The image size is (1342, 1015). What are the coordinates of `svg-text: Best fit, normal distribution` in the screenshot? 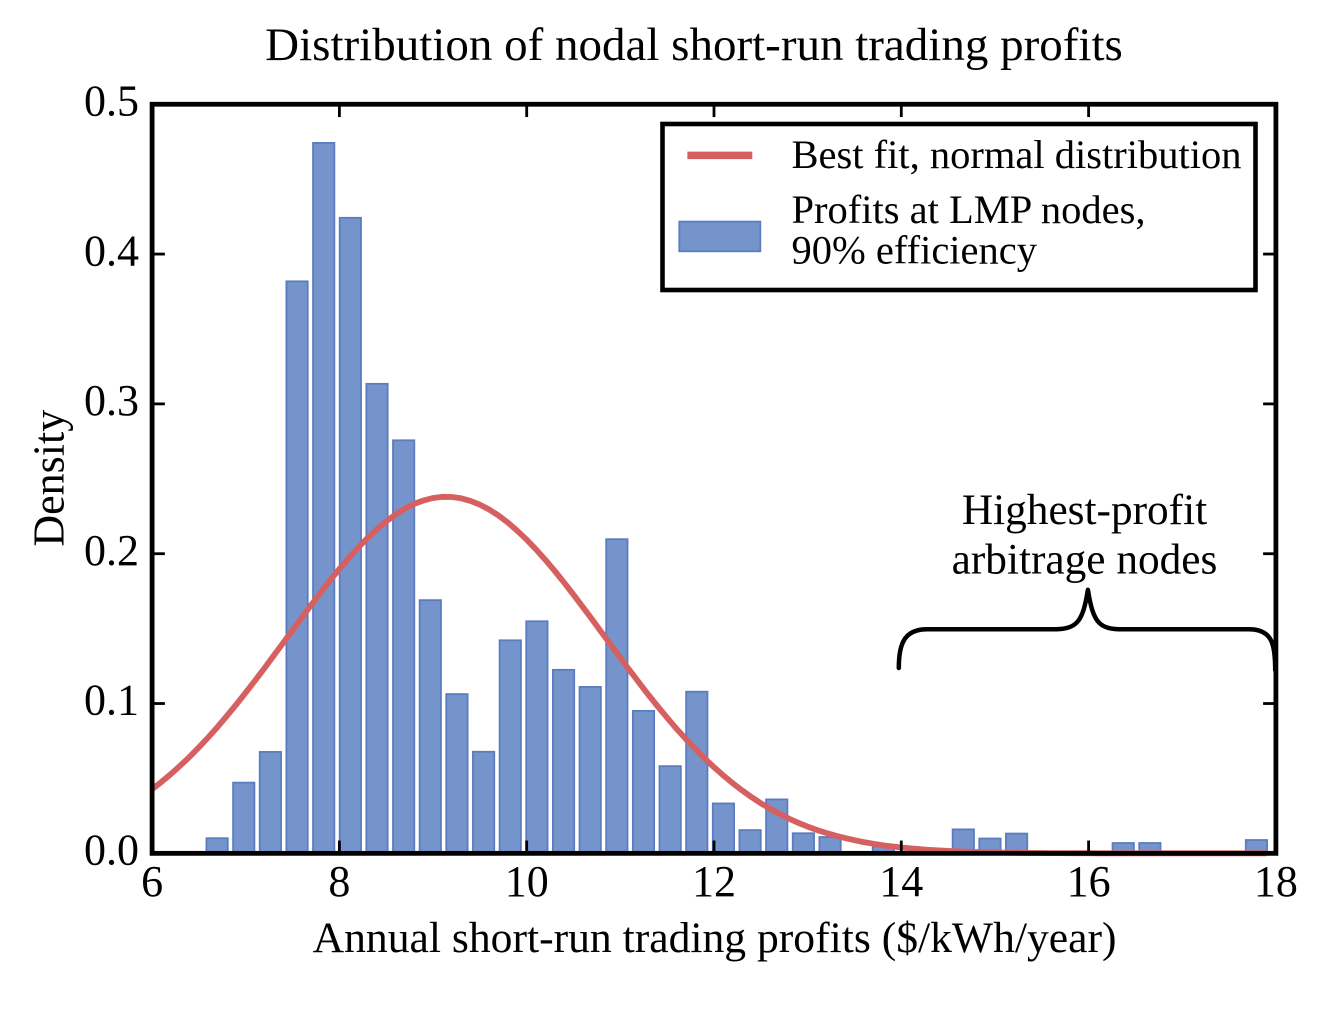 It's located at (1017, 154).